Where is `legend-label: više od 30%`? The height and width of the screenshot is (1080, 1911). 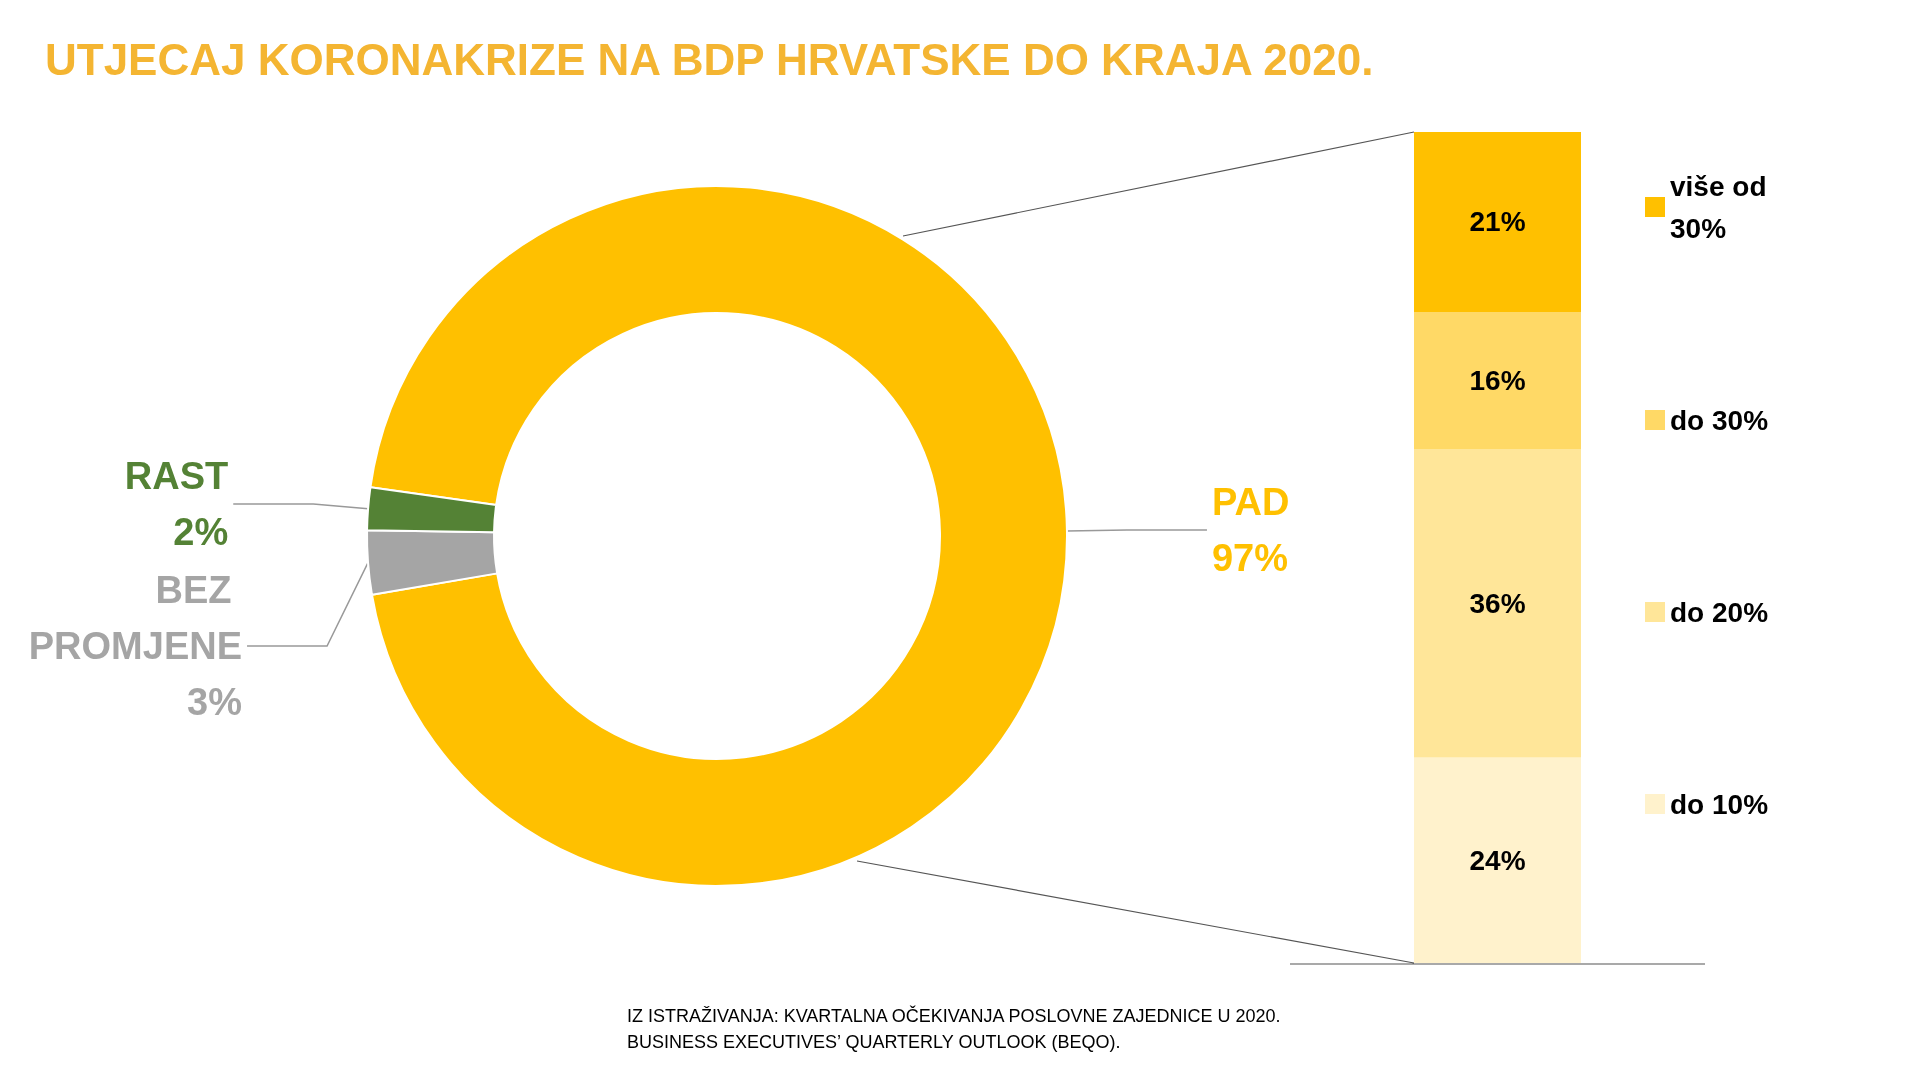 legend-label: više od 30% is located at coordinates (1722, 207).